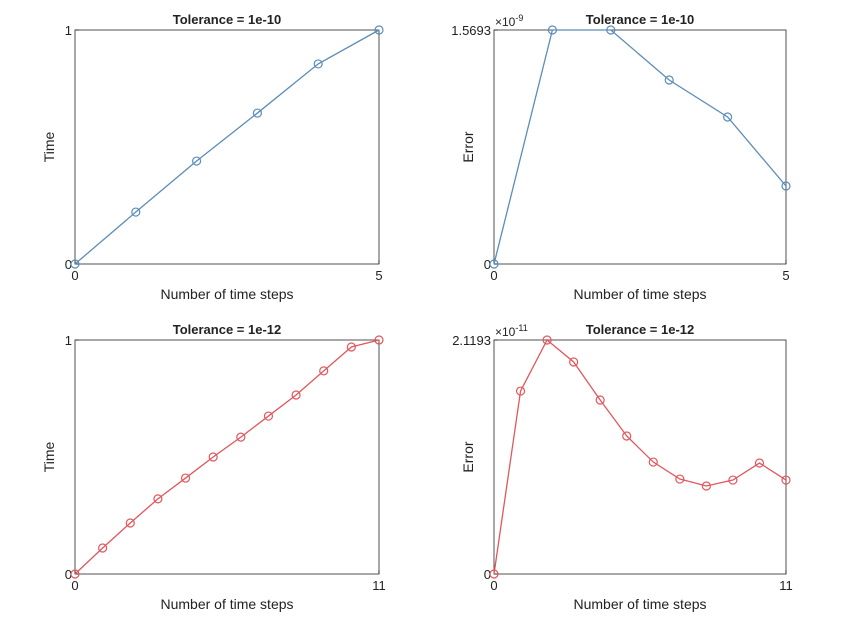 This screenshot has height=636, width=845. Describe the element at coordinates (471, 340) in the screenshot. I see `y-tick-label: 2.1193` at that location.